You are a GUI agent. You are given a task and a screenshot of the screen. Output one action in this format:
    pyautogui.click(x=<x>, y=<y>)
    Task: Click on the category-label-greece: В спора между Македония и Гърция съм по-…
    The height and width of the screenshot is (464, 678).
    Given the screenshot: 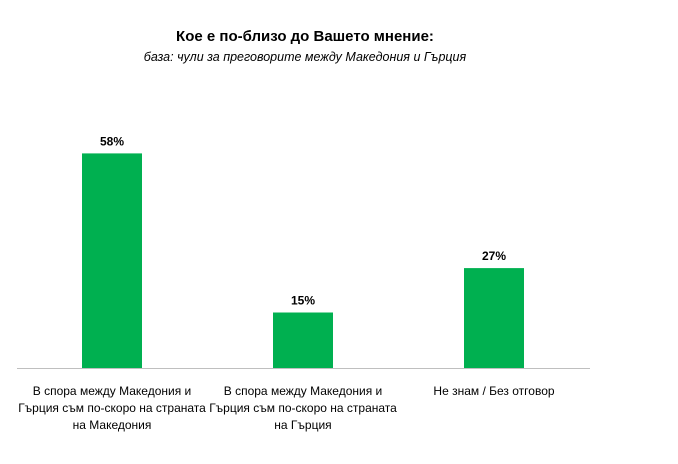 What is the action you would take?
    pyautogui.click(x=303, y=408)
    